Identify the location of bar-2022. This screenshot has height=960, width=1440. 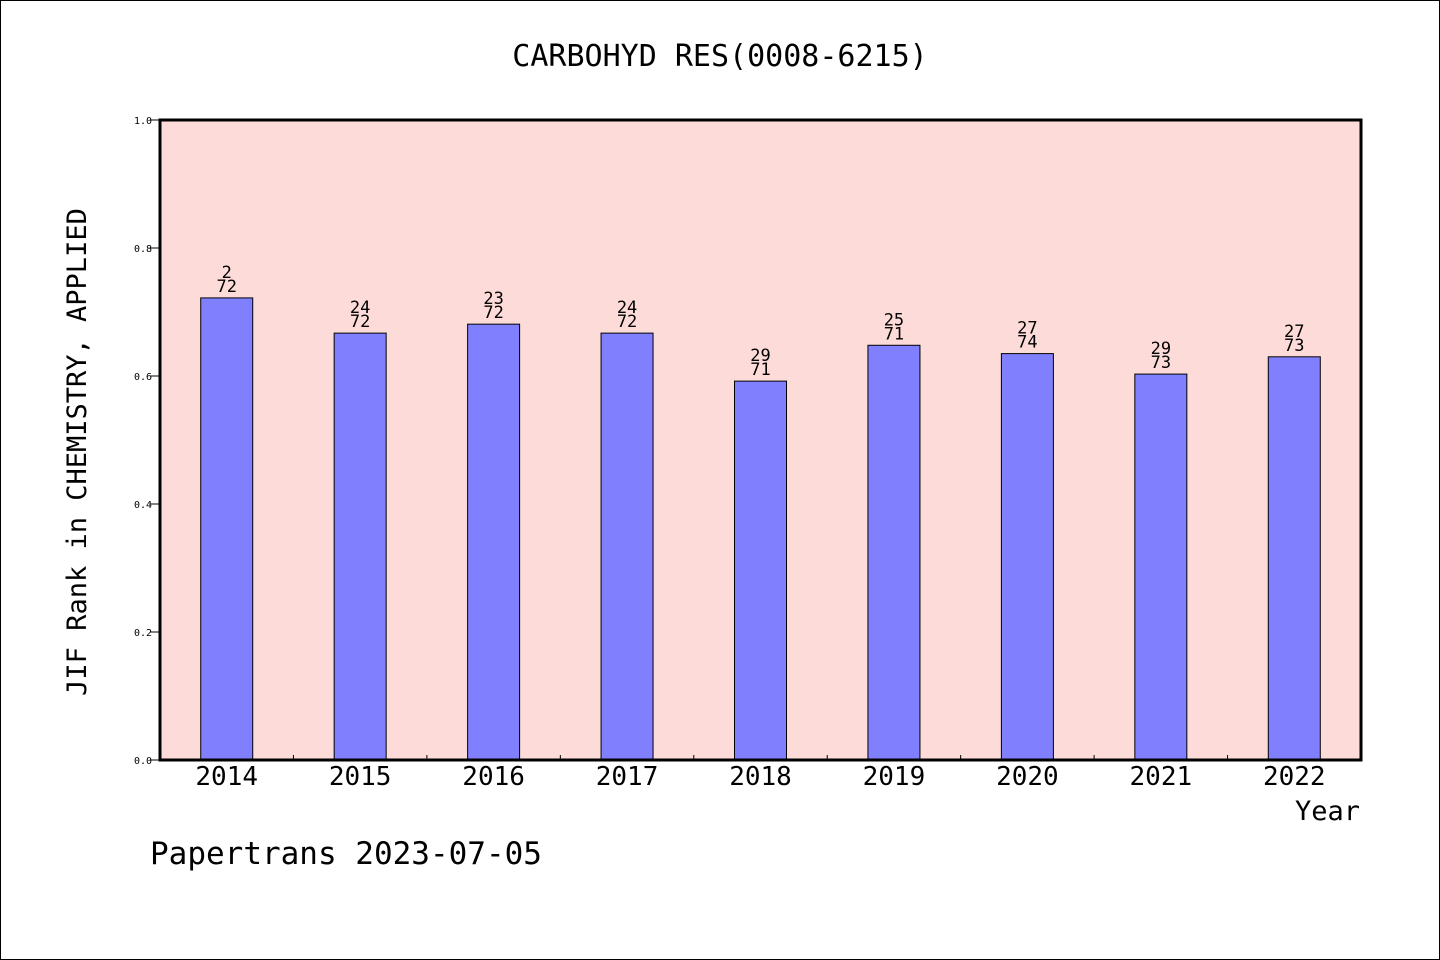
(1294, 558).